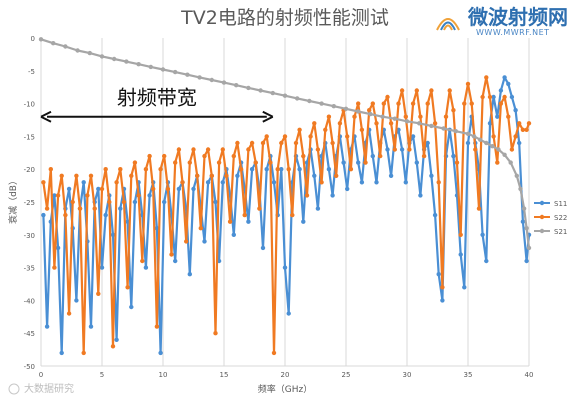 Image resolution: width=580 pixels, height=400 pixels. What do you see at coordinates (517, 17) in the screenshot?
I see `logo-text: 微波射频网` at bounding box center [517, 17].